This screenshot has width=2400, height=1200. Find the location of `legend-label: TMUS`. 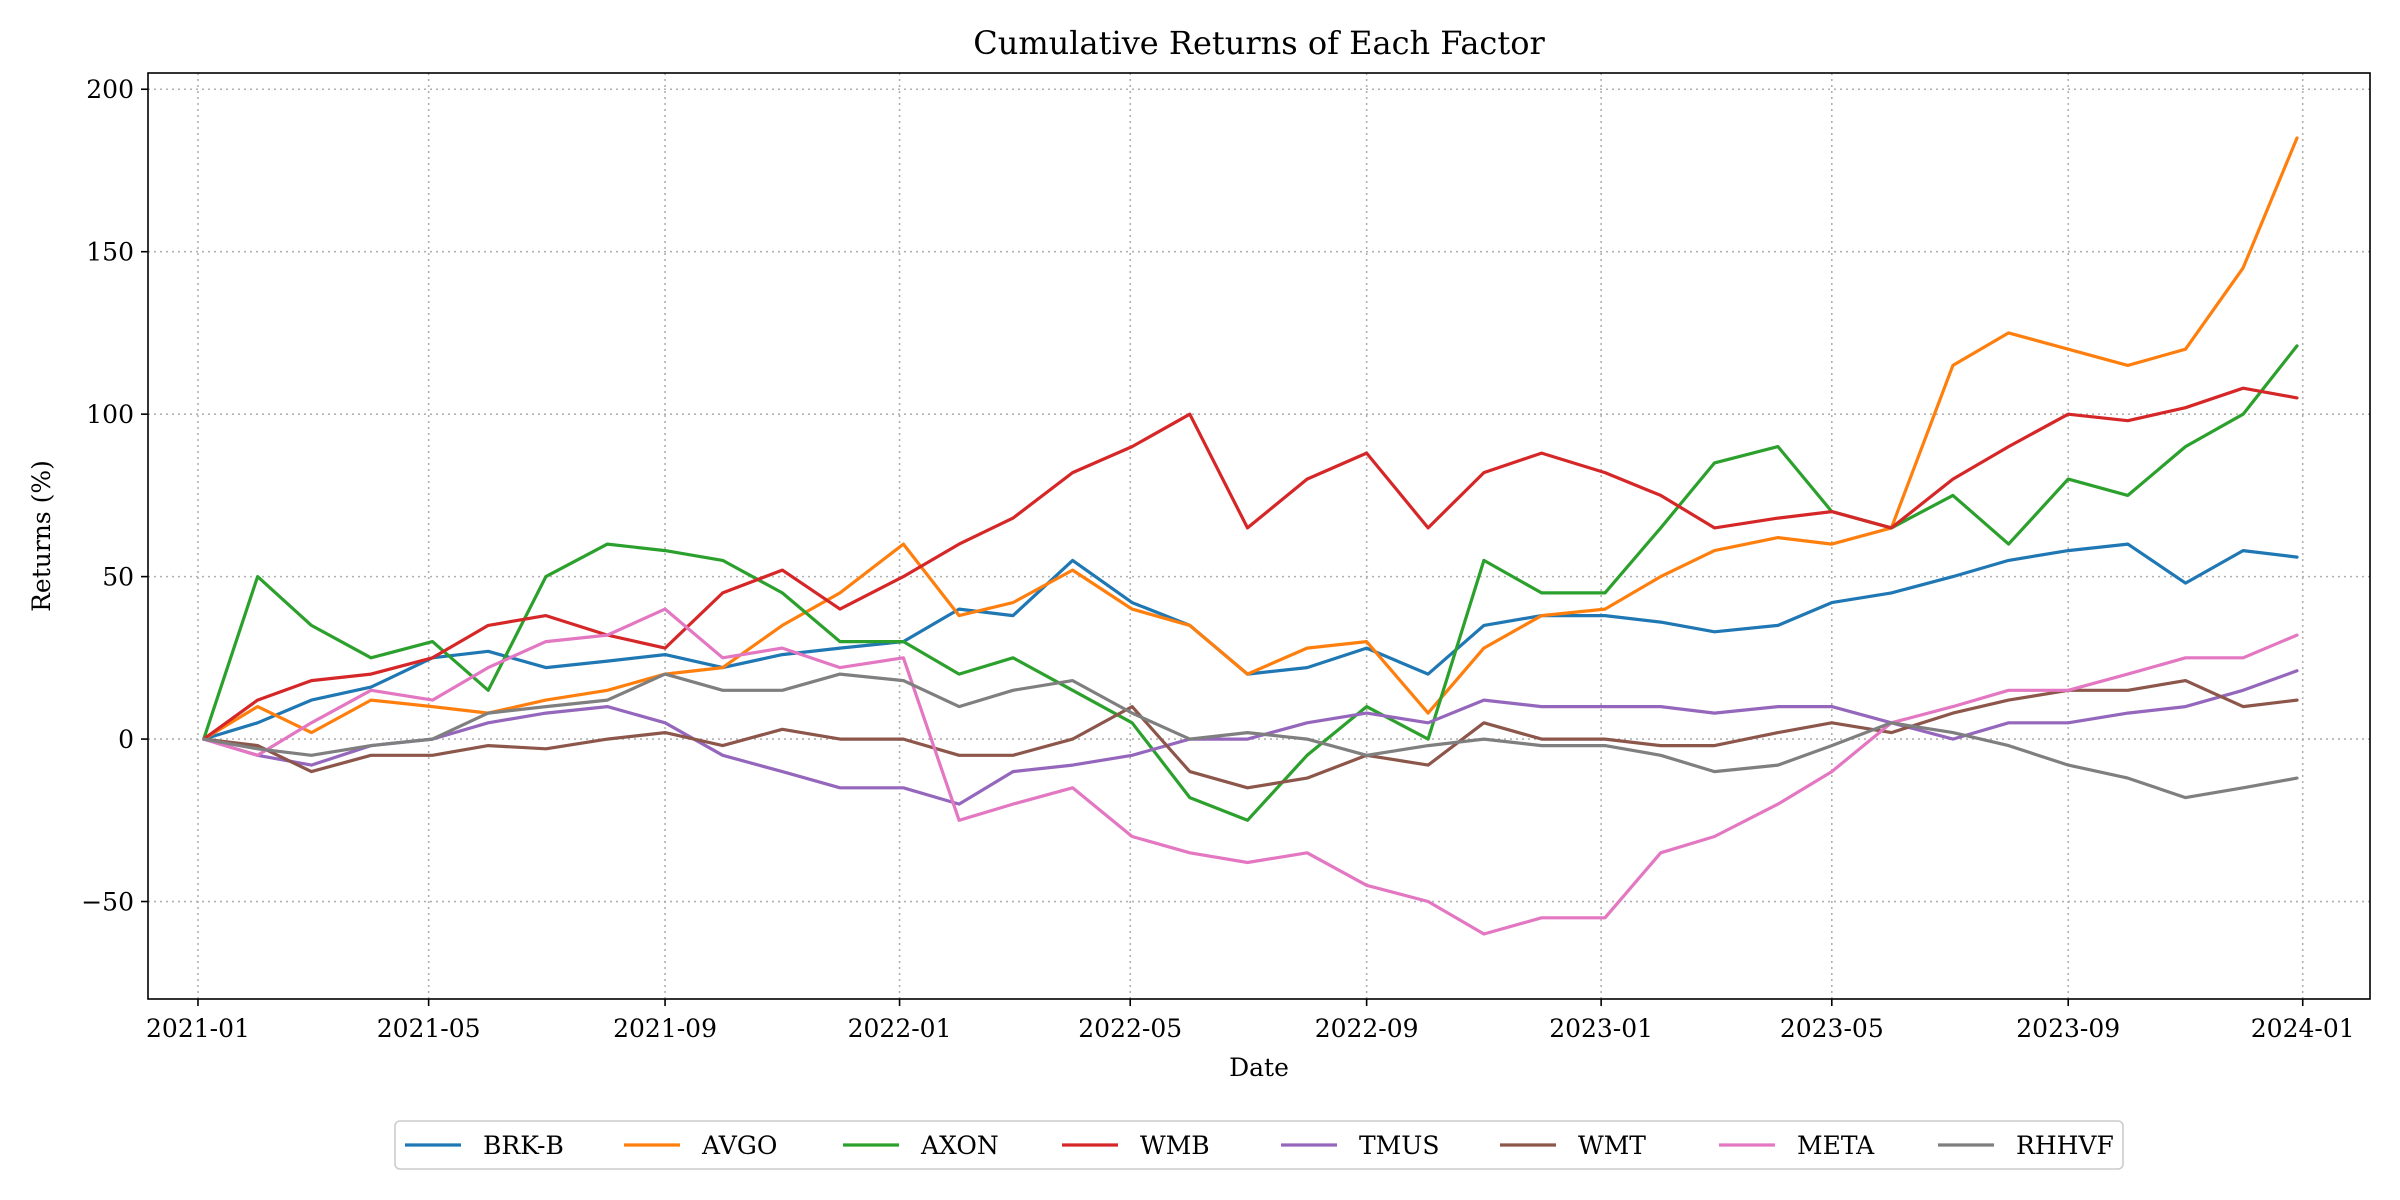

legend-label: TMUS is located at coordinates (1399, 1145).